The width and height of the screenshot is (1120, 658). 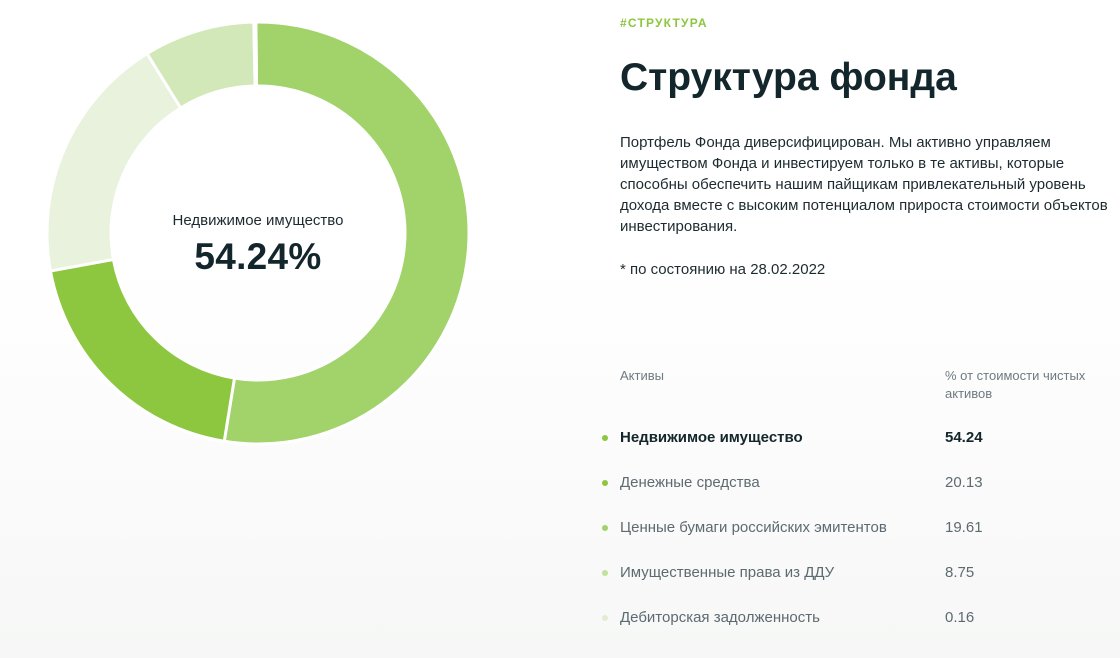 I want to click on section-tag: #СТРУКТУРА, so click(x=664, y=23).